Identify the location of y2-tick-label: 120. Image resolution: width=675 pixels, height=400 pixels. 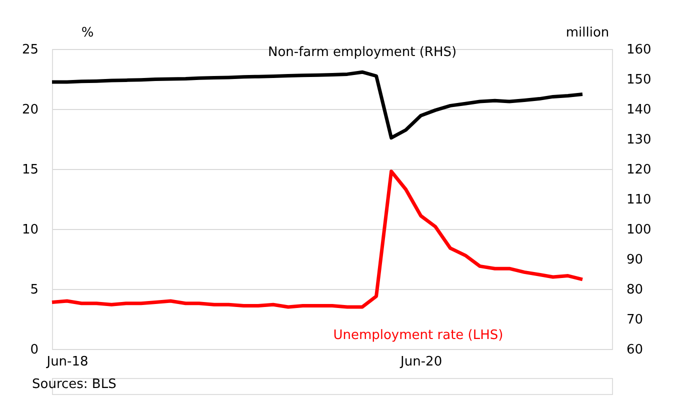
(639, 170).